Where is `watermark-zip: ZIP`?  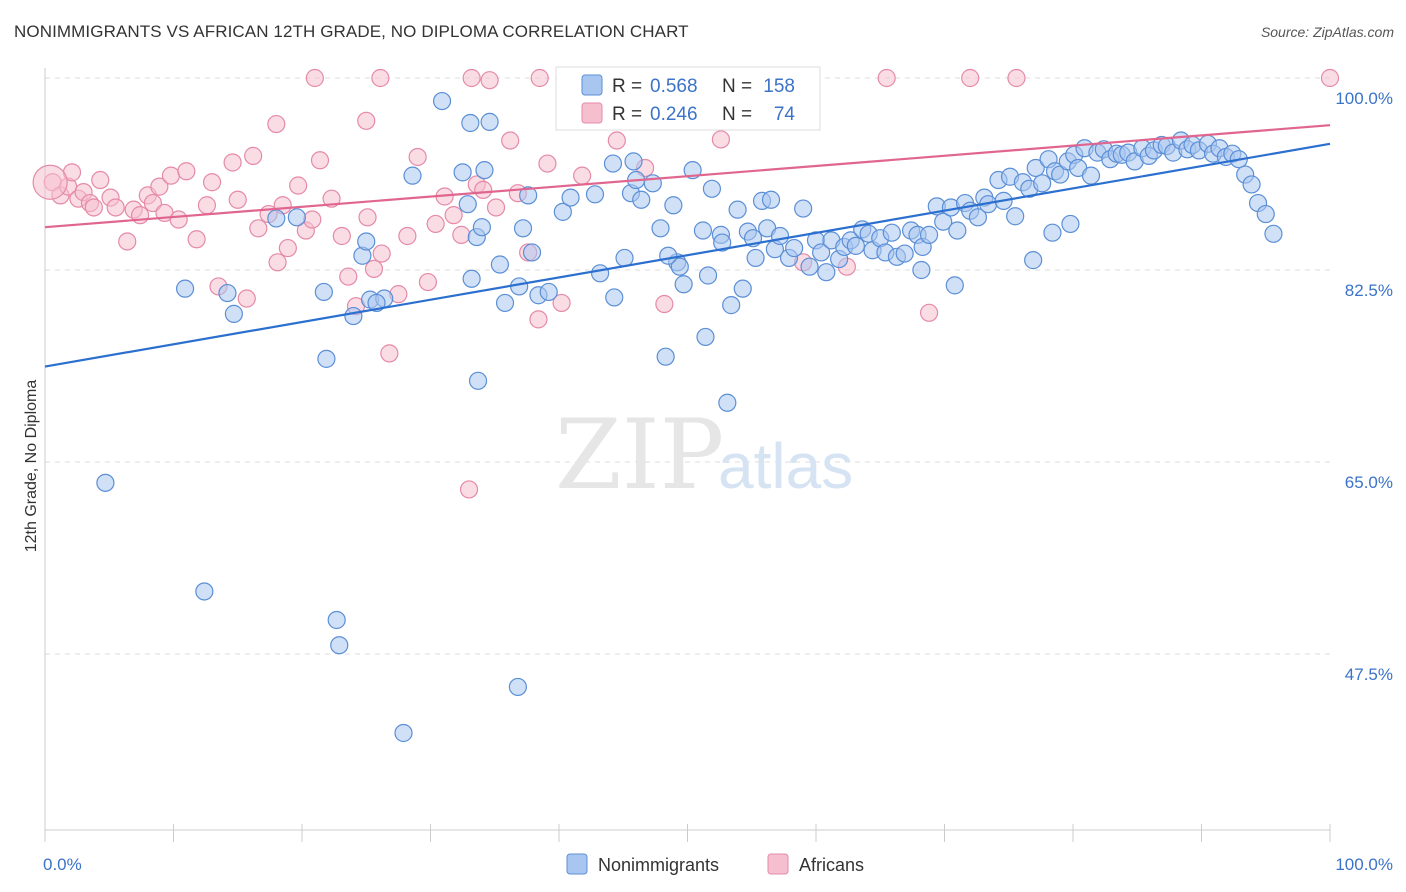
watermark-zip: ZIP is located at coordinates (639, 455).